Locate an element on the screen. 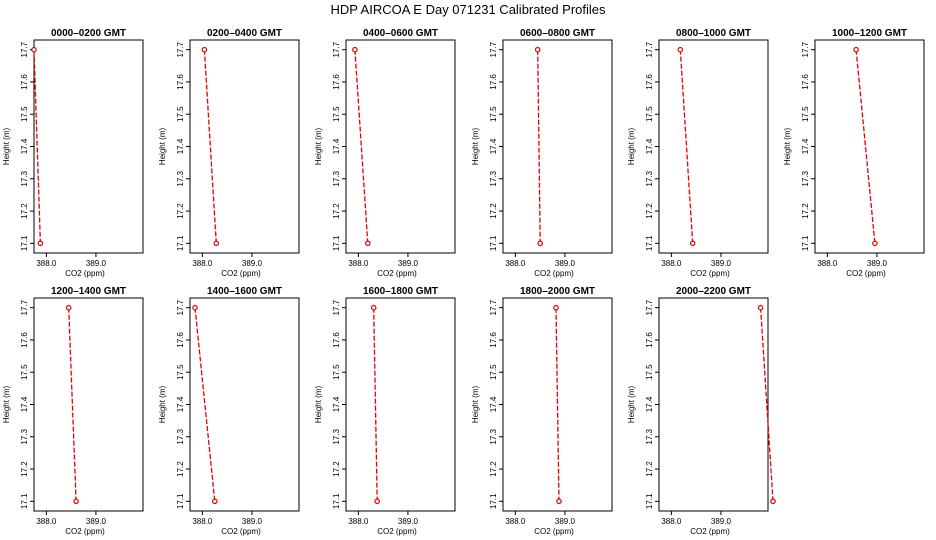  panel-title: 1200–1400 GMT is located at coordinates (88, 291).